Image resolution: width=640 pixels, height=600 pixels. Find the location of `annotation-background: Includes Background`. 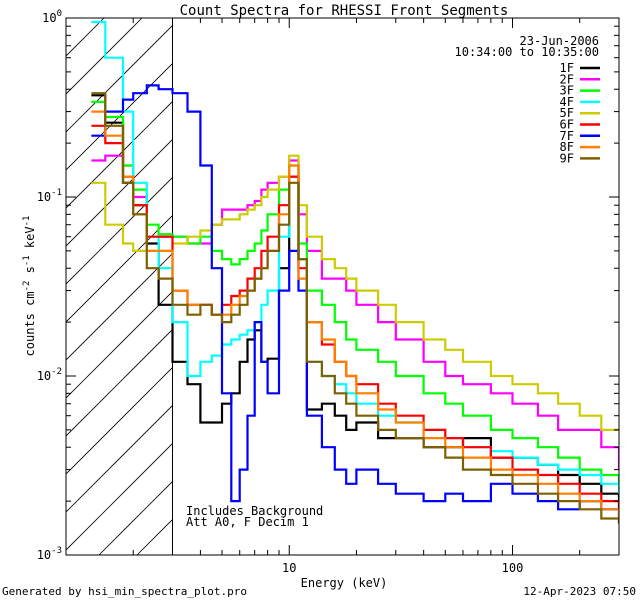

annotation-background: Includes Background is located at coordinates (254, 511).